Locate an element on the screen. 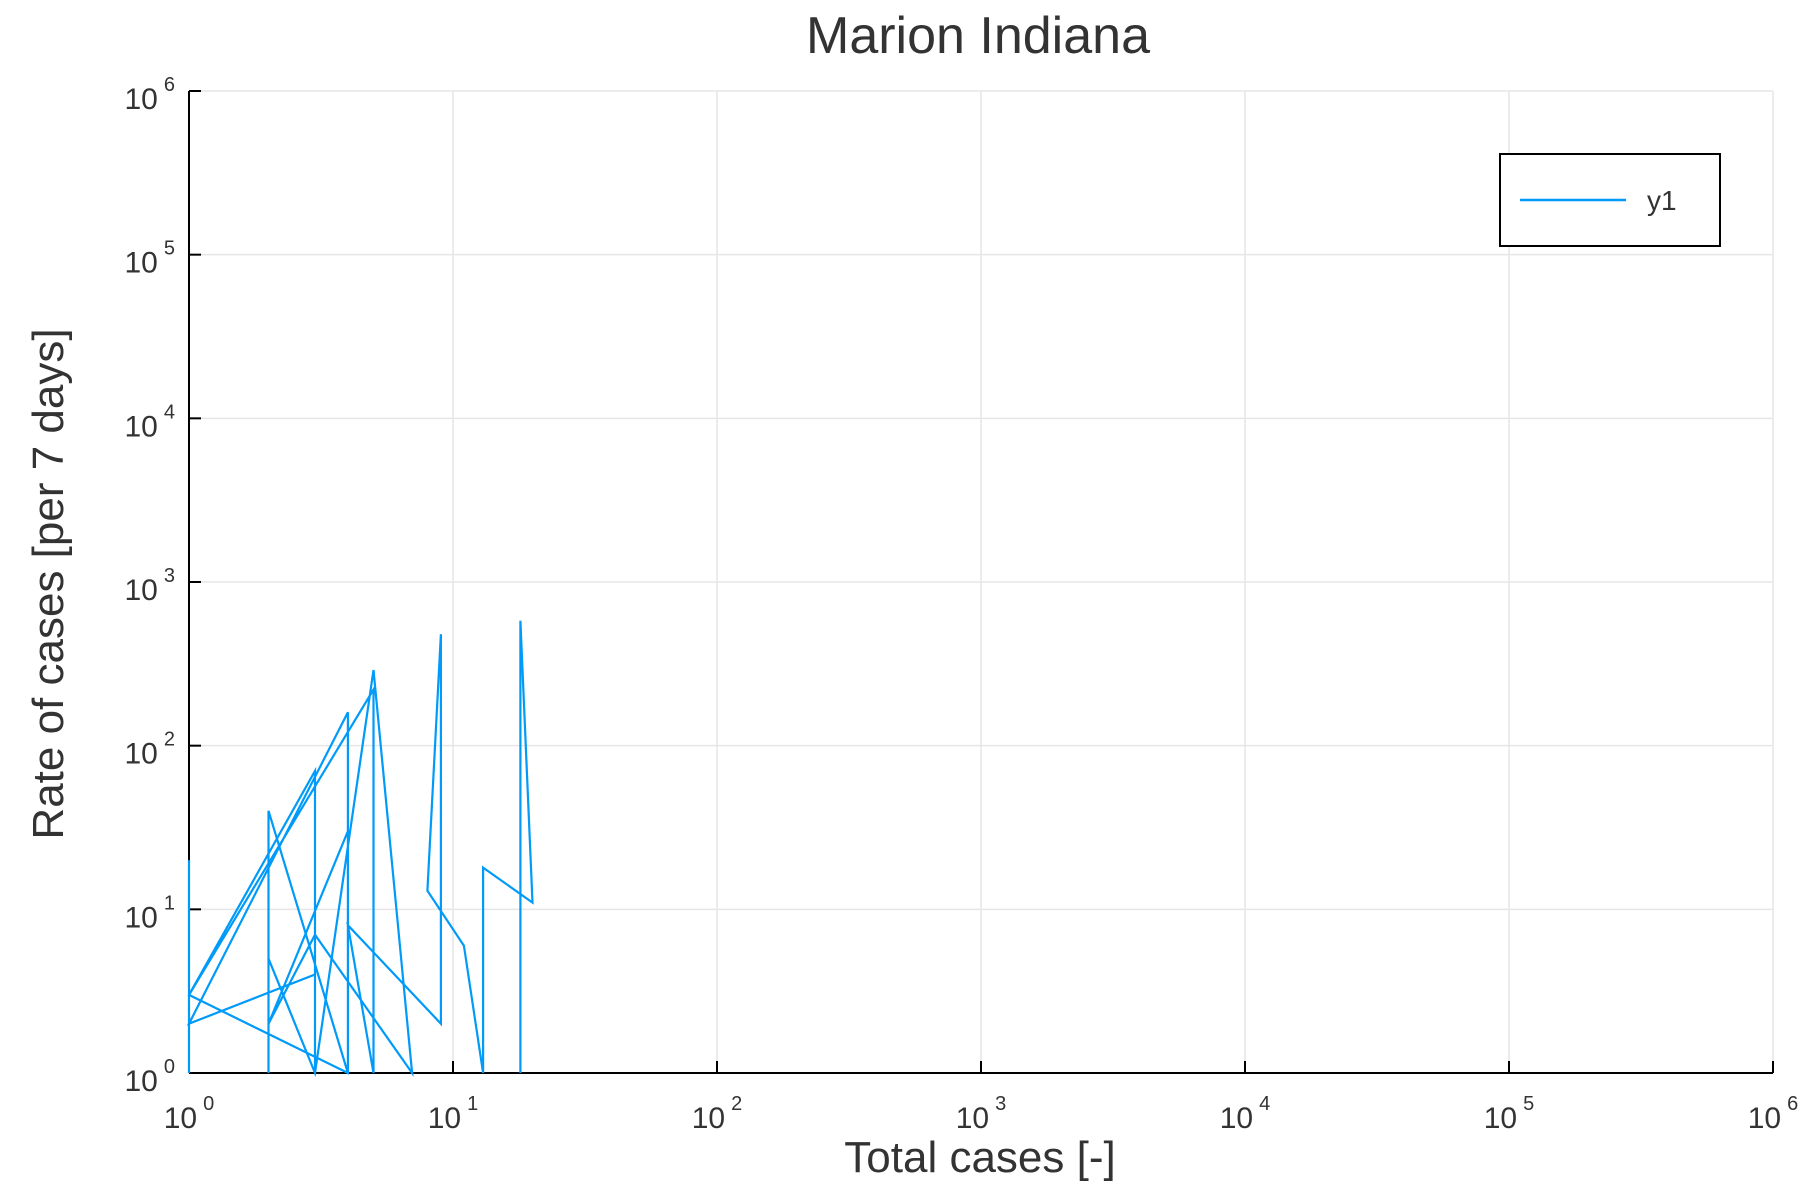 This screenshot has width=1800, height=1200. x-tick-label: 10 5 is located at coordinates (1509, 1114).